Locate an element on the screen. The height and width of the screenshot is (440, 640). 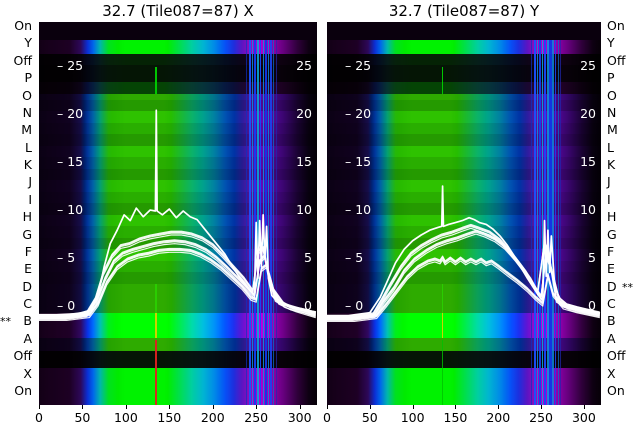
x-tick-label-0: 0 is located at coordinates (39, 417).